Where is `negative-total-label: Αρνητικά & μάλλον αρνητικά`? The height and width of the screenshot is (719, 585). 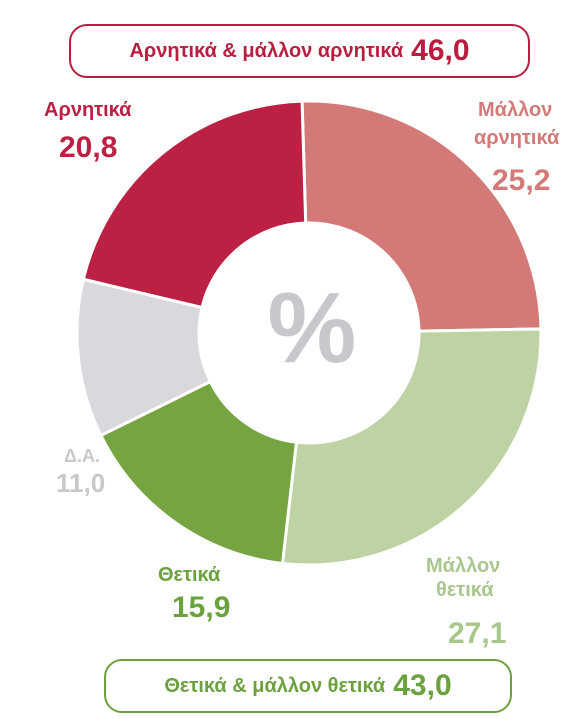
negative-total-label: Αρνητικά & μάλλον αρνητικά is located at coordinates (266, 50).